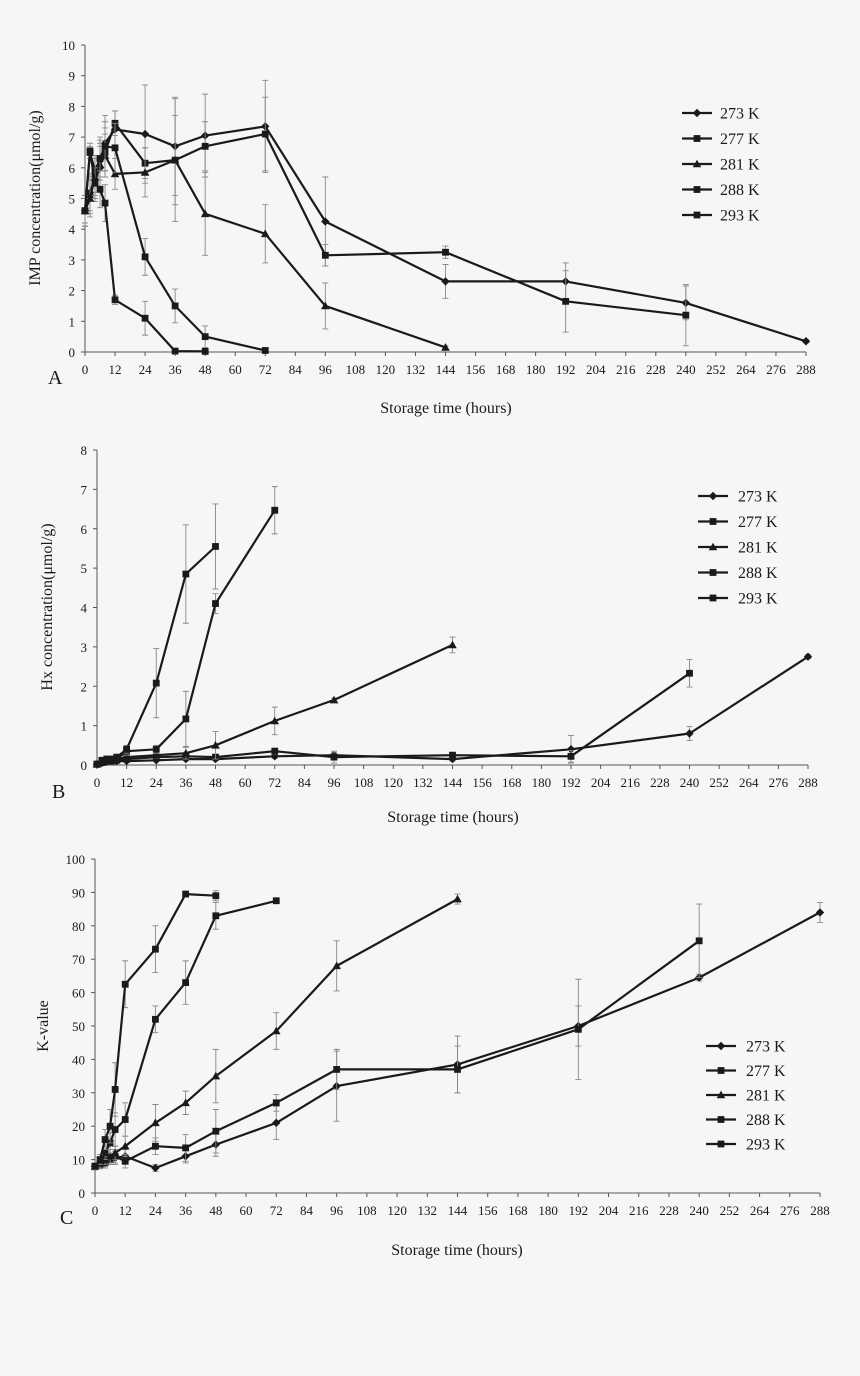 The width and height of the screenshot is (860, 1376). I want to click on y-tick-label: 1, so click(72, 321).